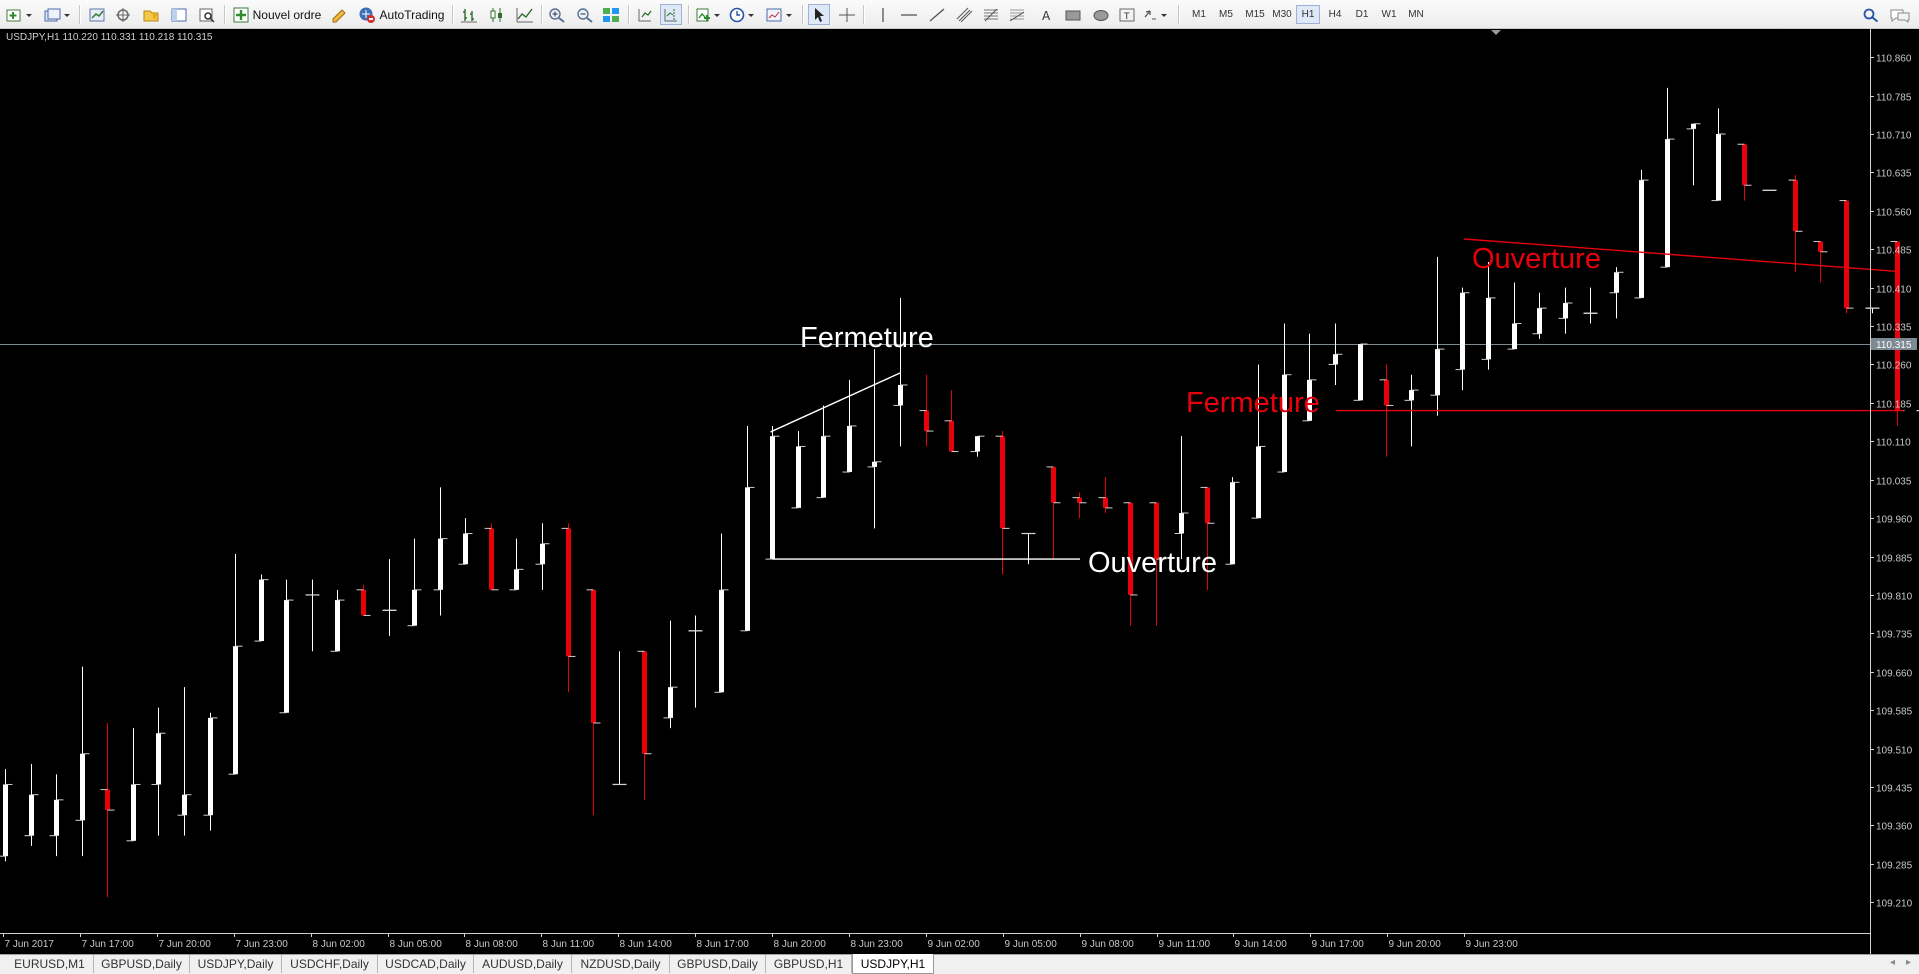 The image size is (1919, 974). I want to click on time-axis-label: 9 Jun 11:00, so click(1185, 944).